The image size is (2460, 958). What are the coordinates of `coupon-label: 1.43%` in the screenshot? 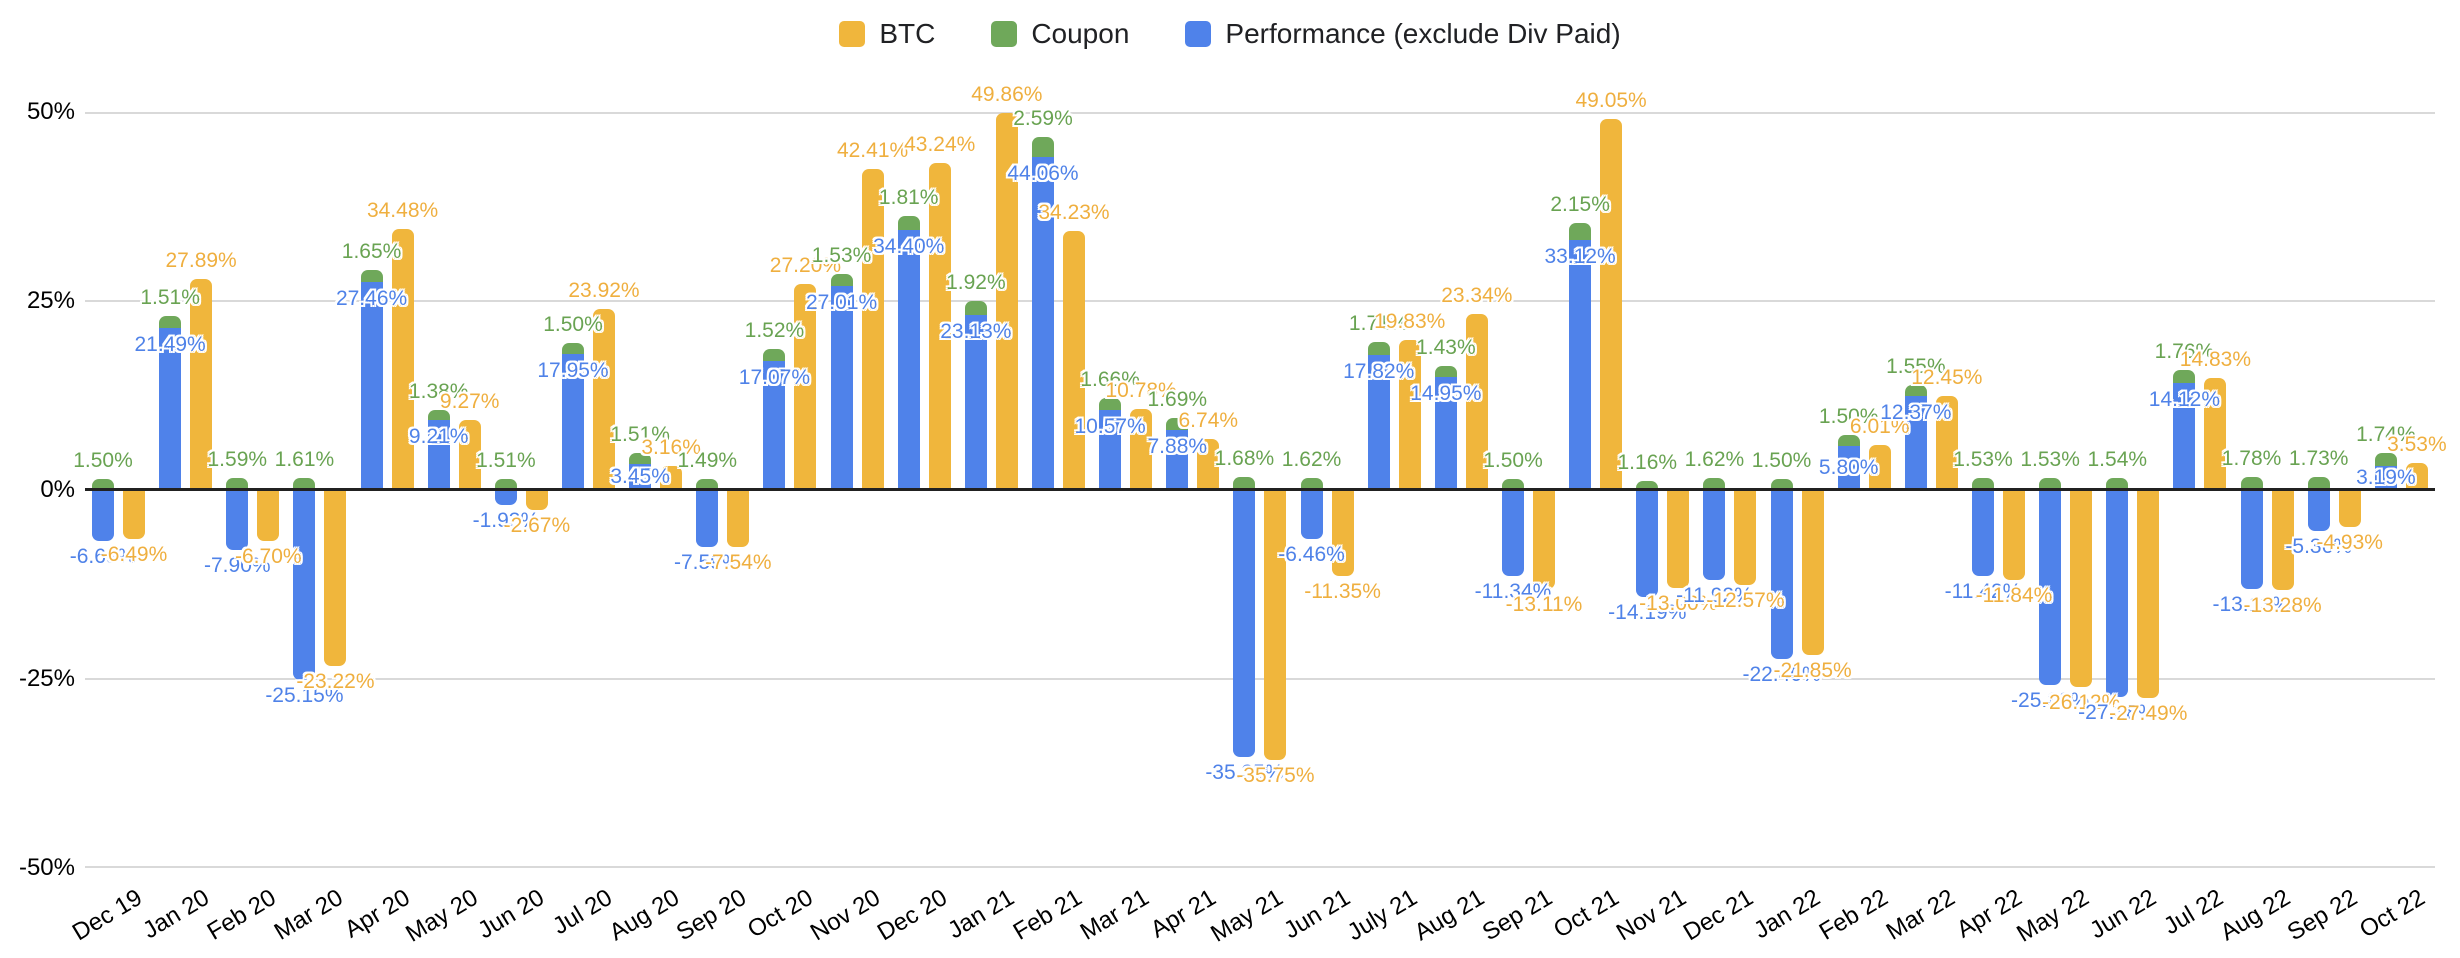 It's located at (1446, 348).